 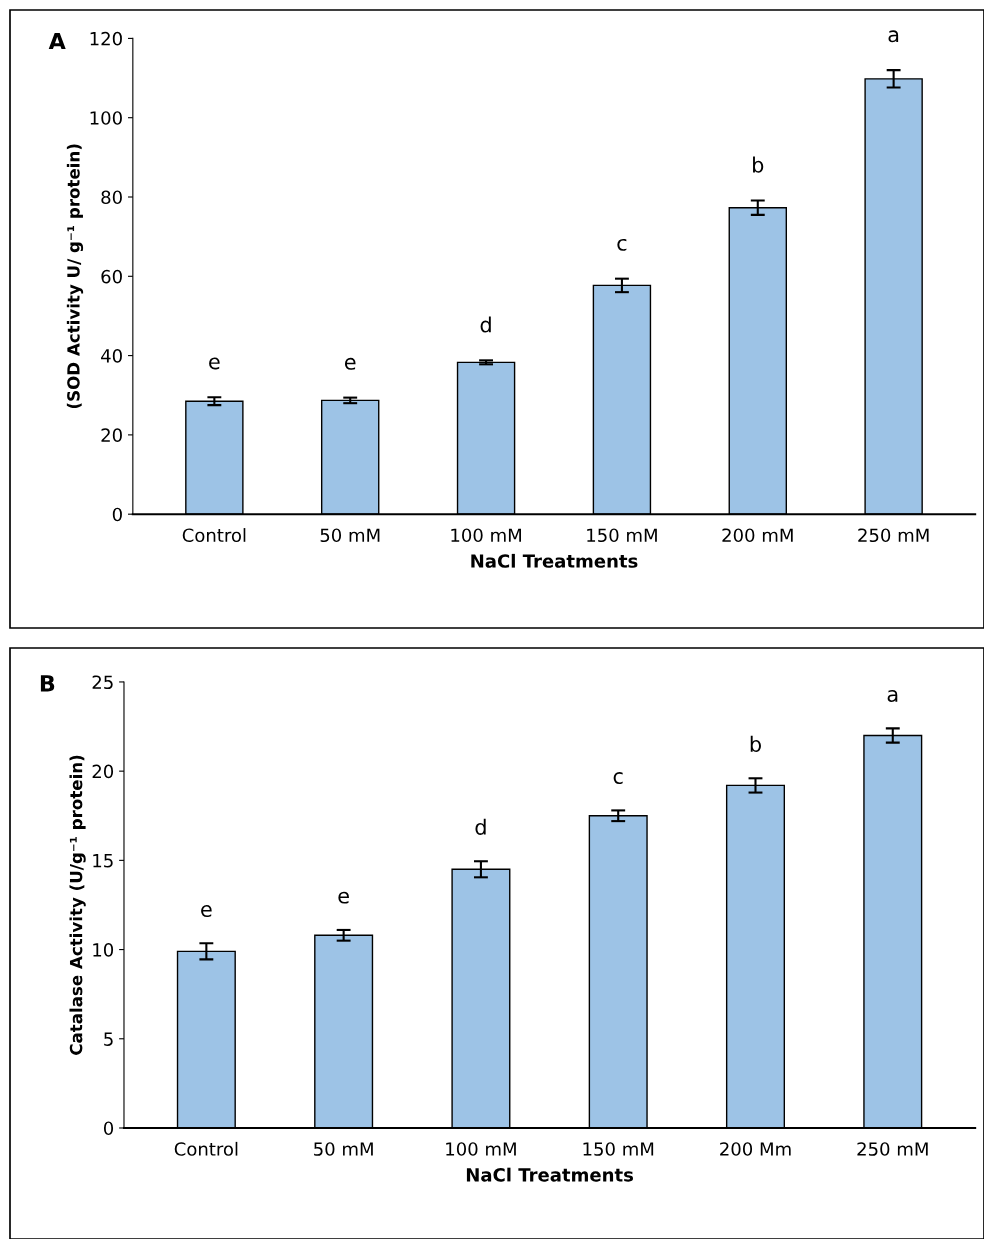 I want to click on y-tick-label: 10, so click(x=103, y=950).